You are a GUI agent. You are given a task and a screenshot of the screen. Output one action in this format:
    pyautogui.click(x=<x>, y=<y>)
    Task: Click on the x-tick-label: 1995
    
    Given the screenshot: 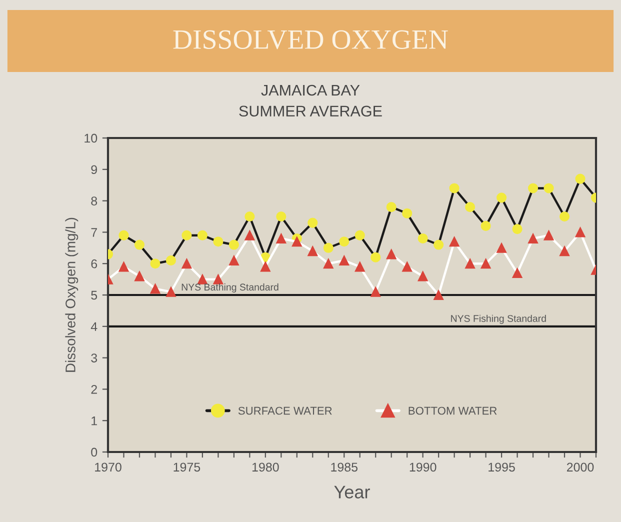 What is the action you would take?
    pyautogui.click(x=501, y=467)
    